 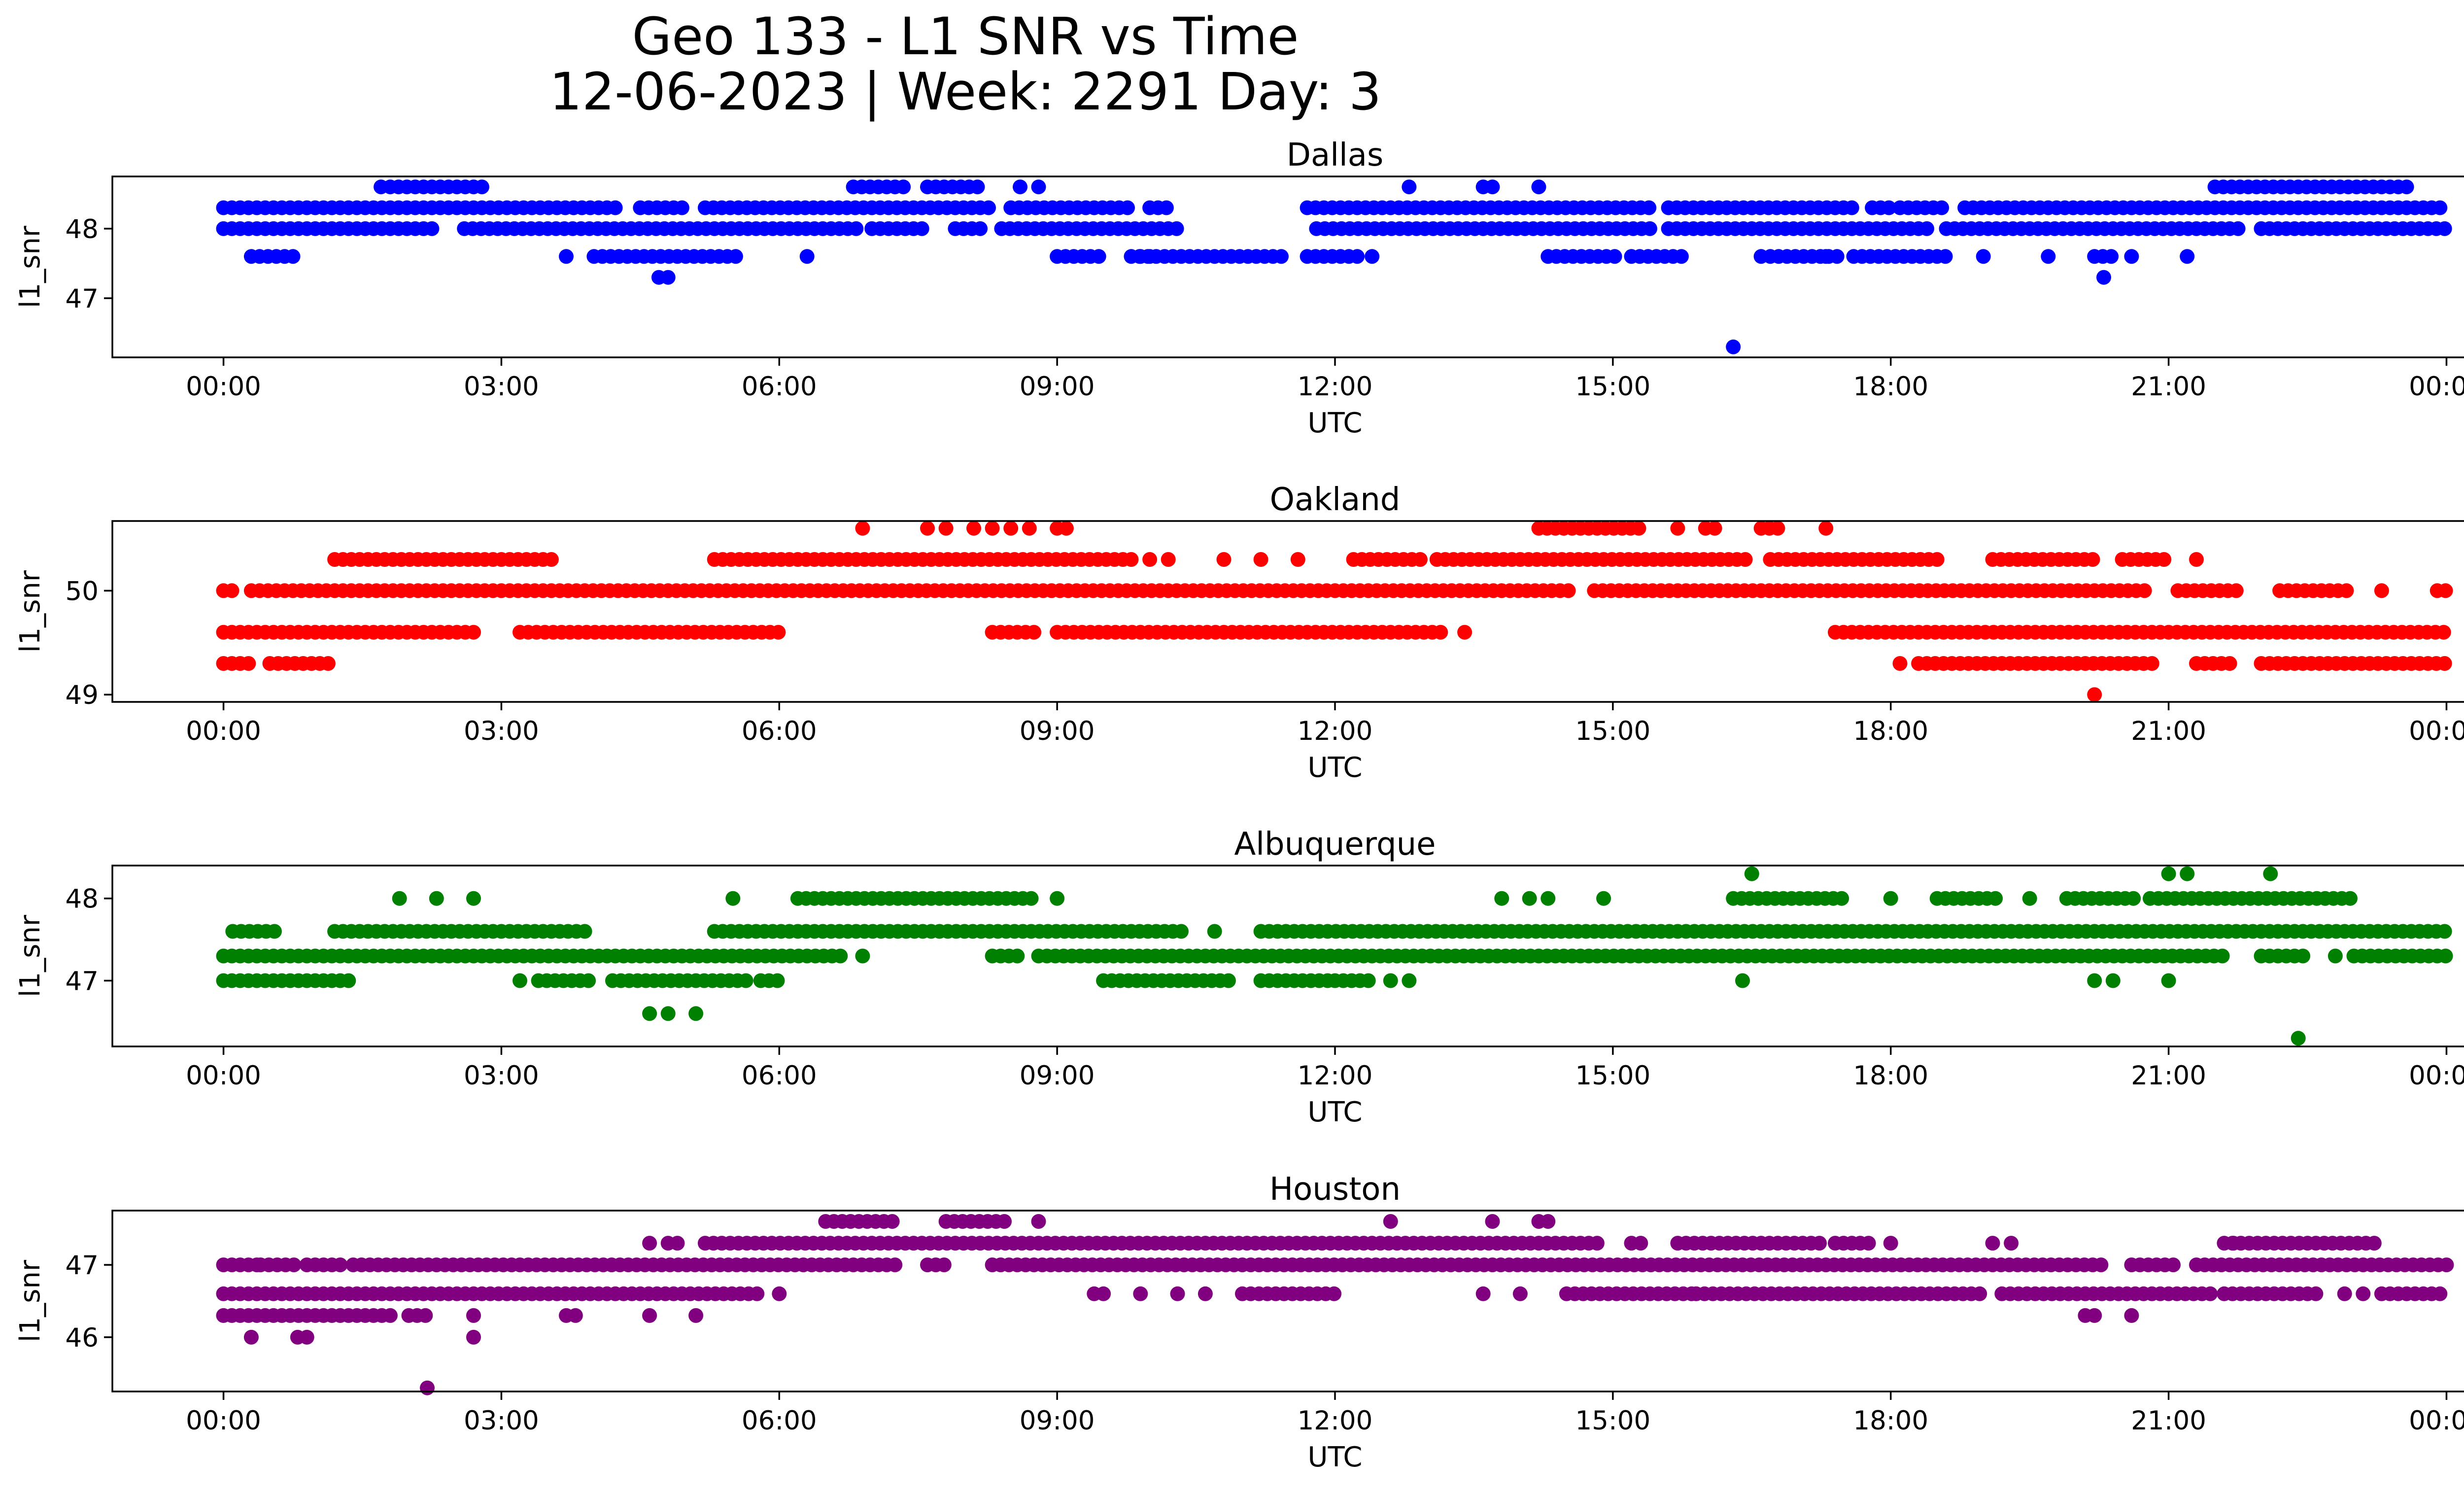 I want to click on y-tick-label: 48, so click(x=82, y=899).